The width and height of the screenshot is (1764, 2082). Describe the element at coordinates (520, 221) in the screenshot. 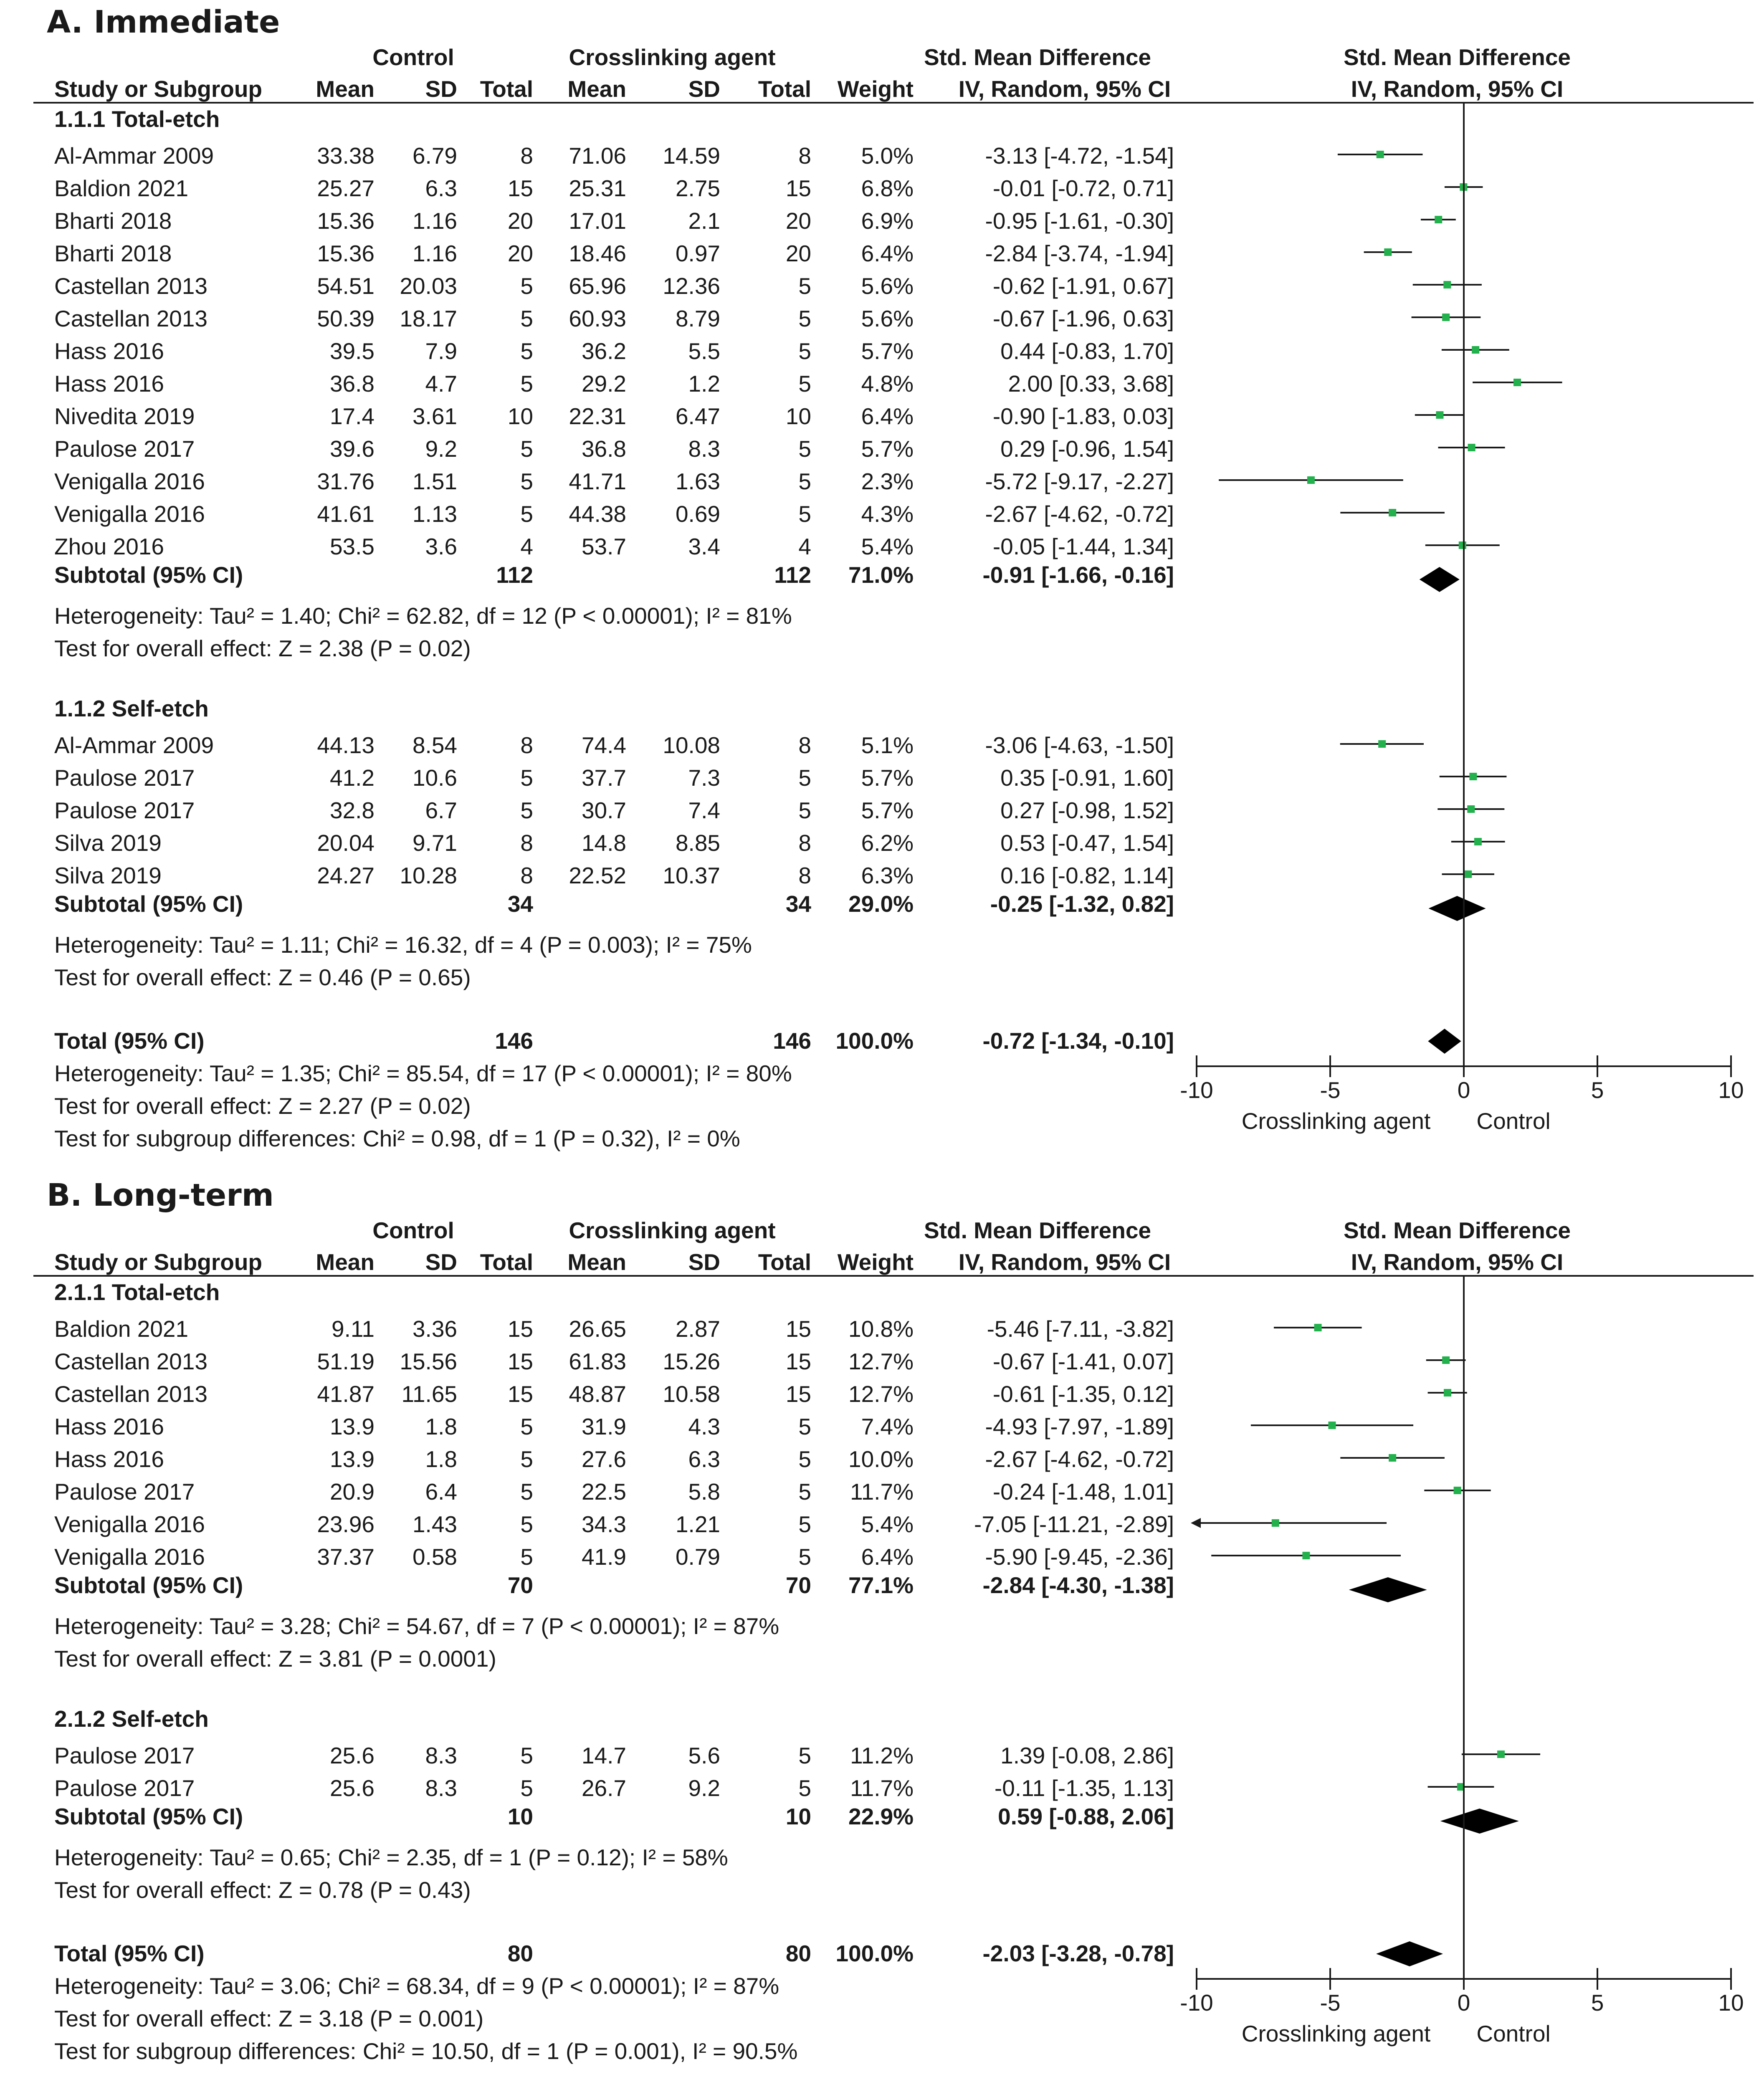

I see `study-control-n: 20` at that location.